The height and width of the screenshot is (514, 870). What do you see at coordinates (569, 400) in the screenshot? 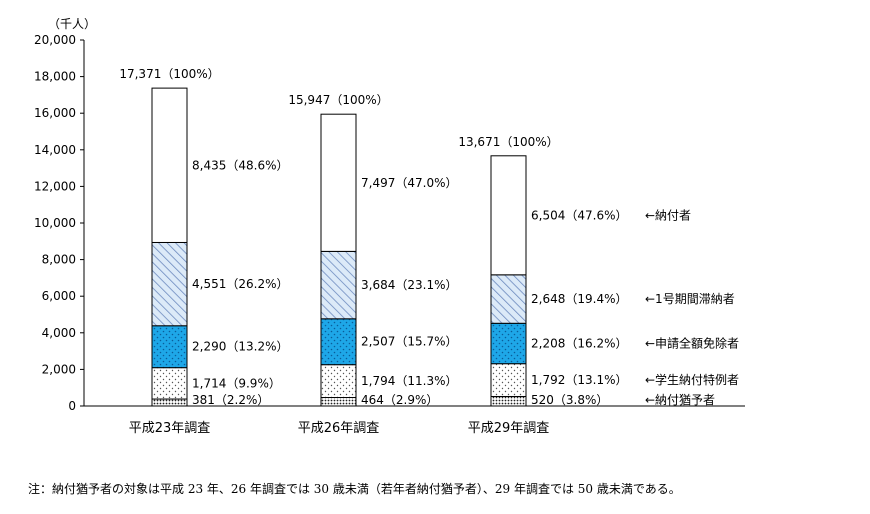
I see `segment-value-label: 520（3.8%）` at bounding box center [569, 400].